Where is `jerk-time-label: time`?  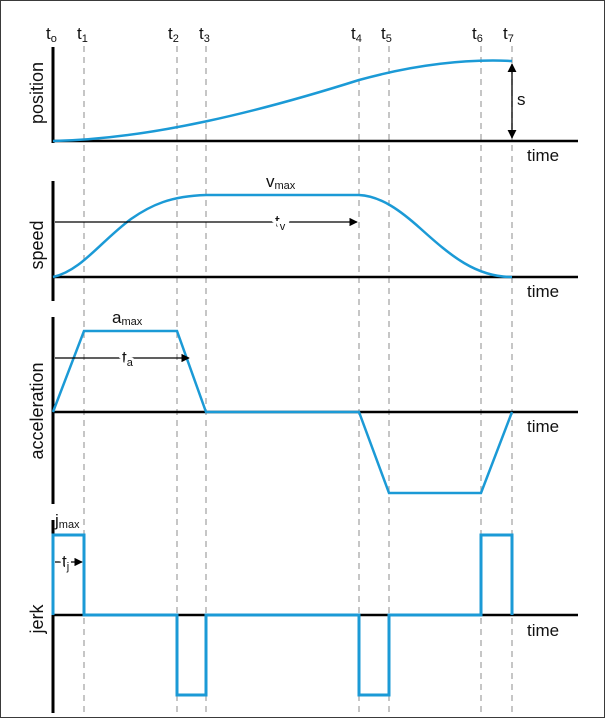 jerk-time-label: time is located at coordinates (543, 630).